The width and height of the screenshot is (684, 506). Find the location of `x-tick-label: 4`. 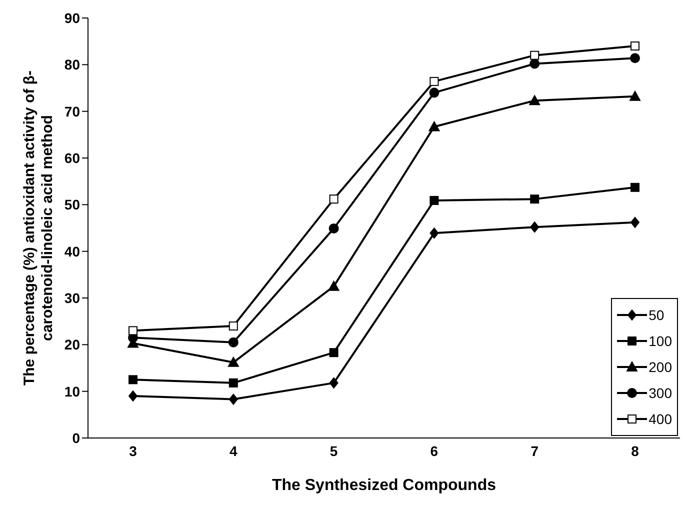

x-tick-label: 4 is located at coordinates (234, 450).